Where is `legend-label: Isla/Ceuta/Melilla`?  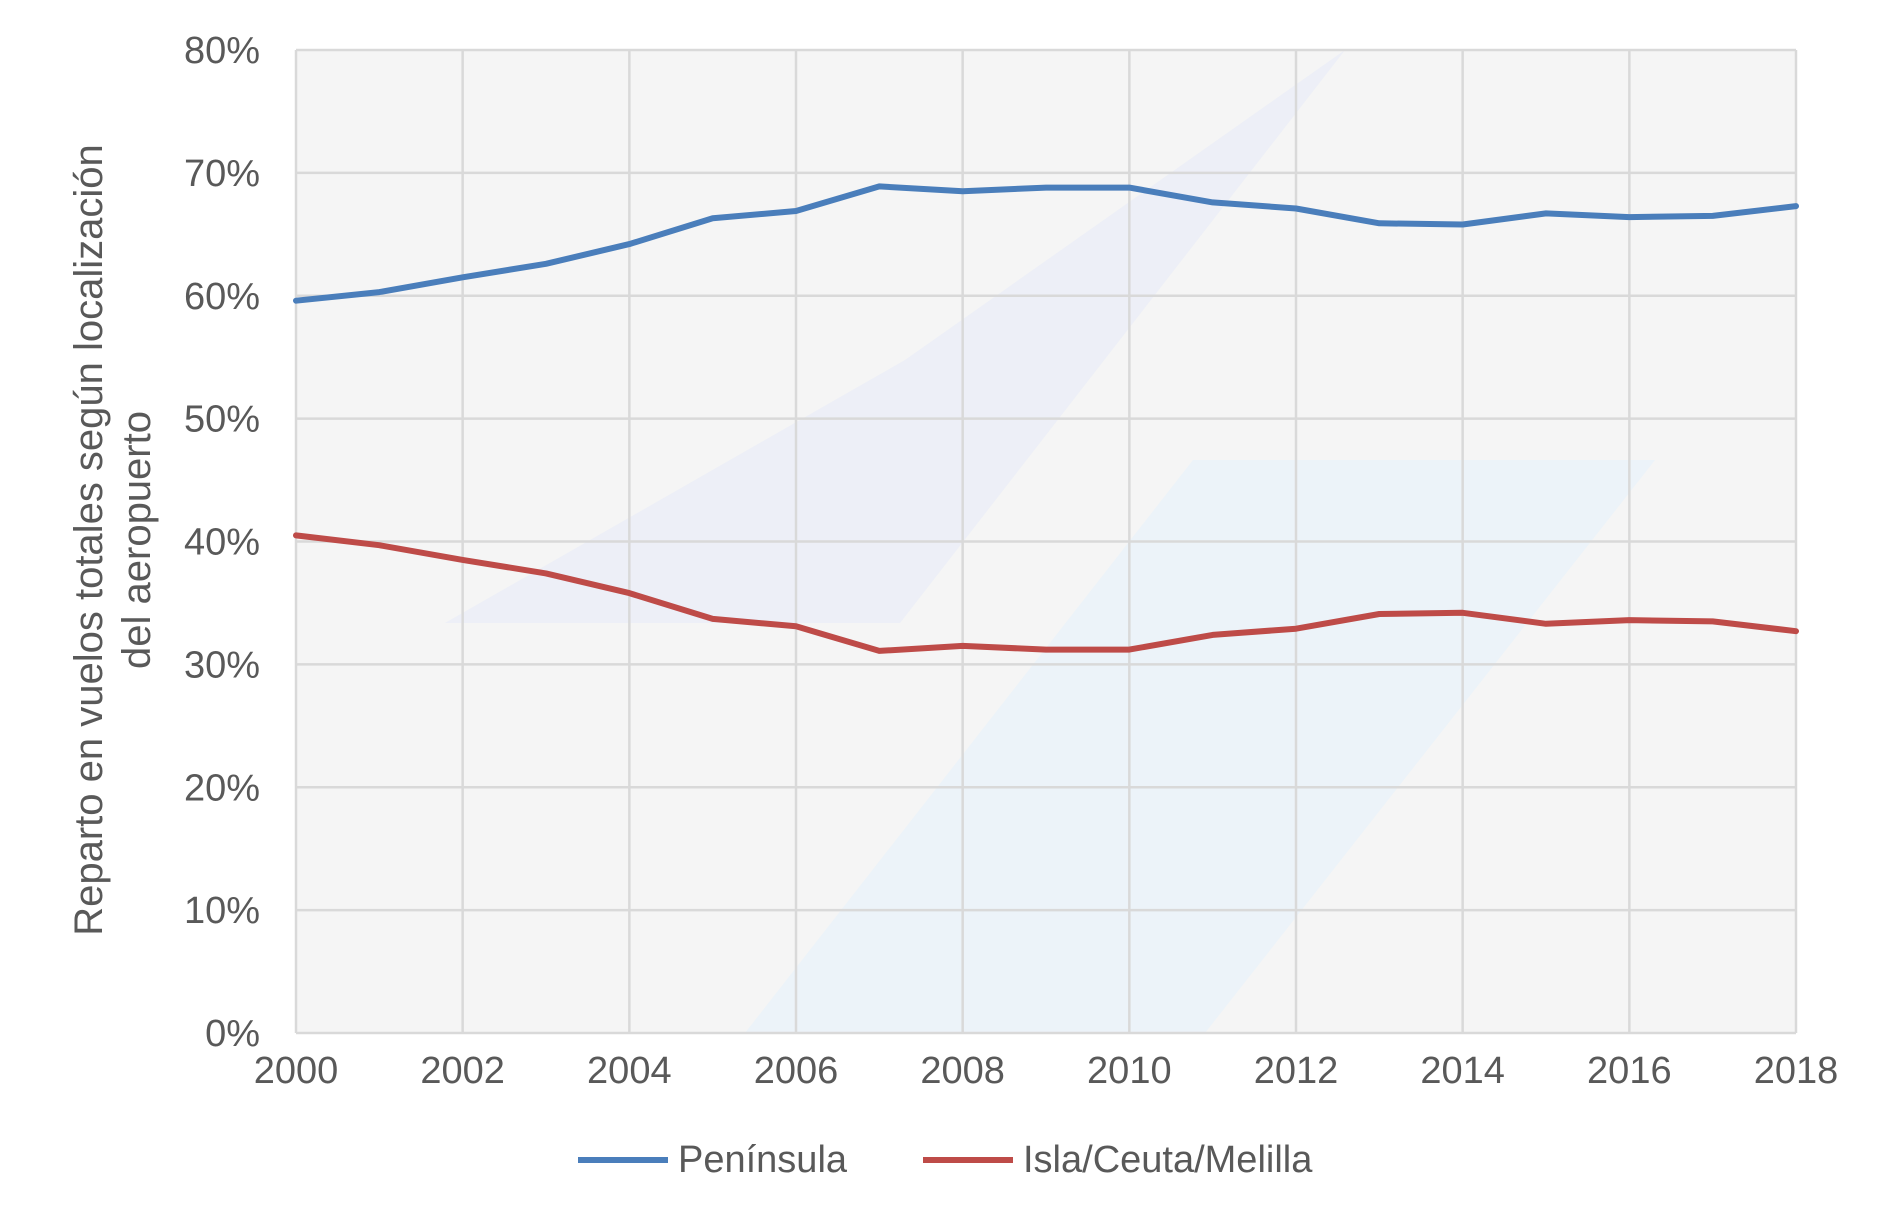
legend-label: Isla/Ceuta/Melilla is located at coordinates (1168, 1160).